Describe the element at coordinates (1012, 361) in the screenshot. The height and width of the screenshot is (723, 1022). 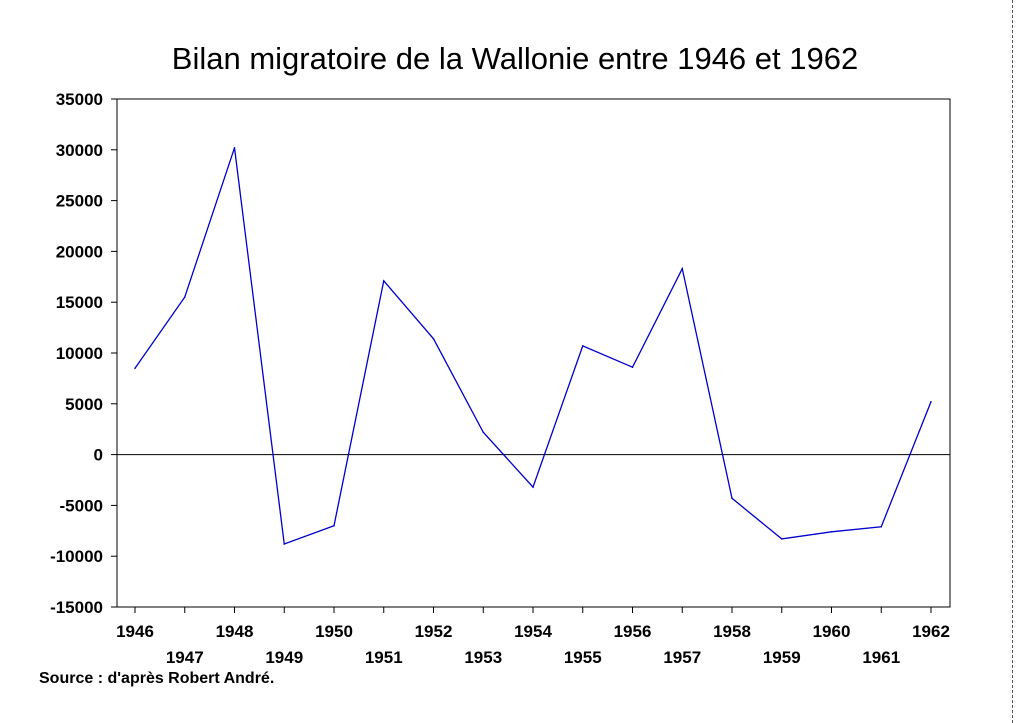
I see `page-edge-divider` at that location.